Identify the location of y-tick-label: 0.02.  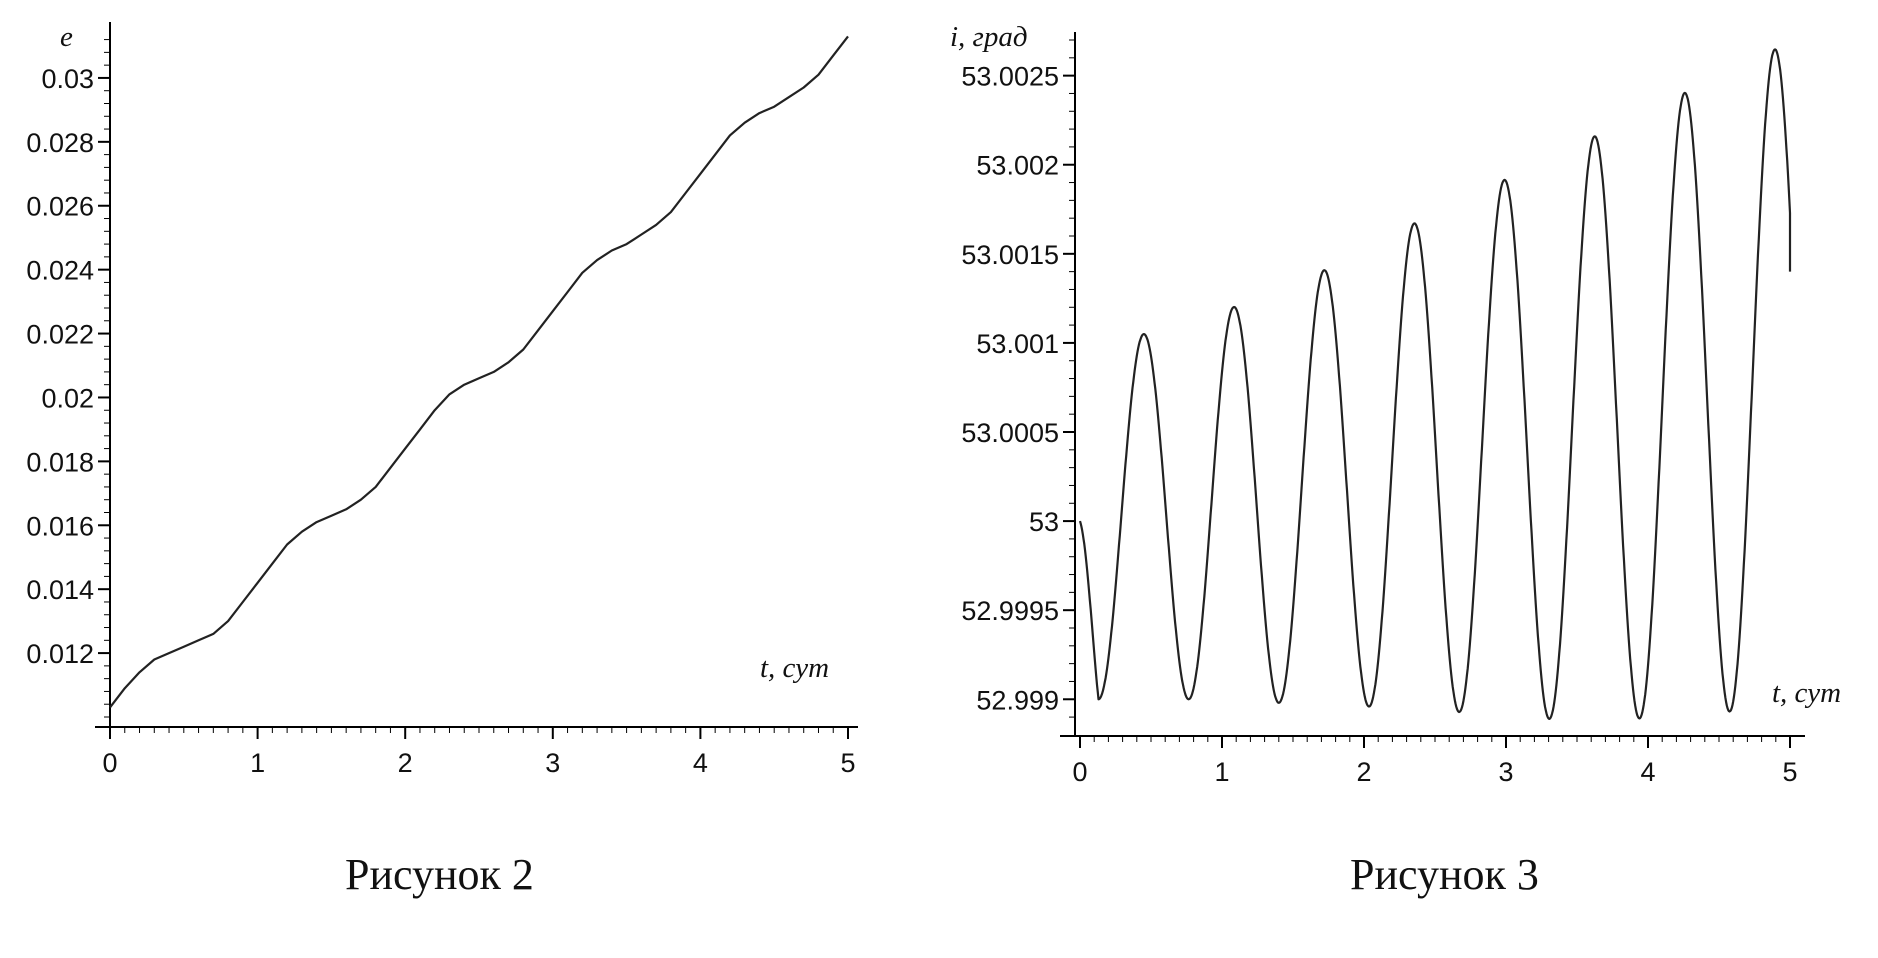
(67, 398).